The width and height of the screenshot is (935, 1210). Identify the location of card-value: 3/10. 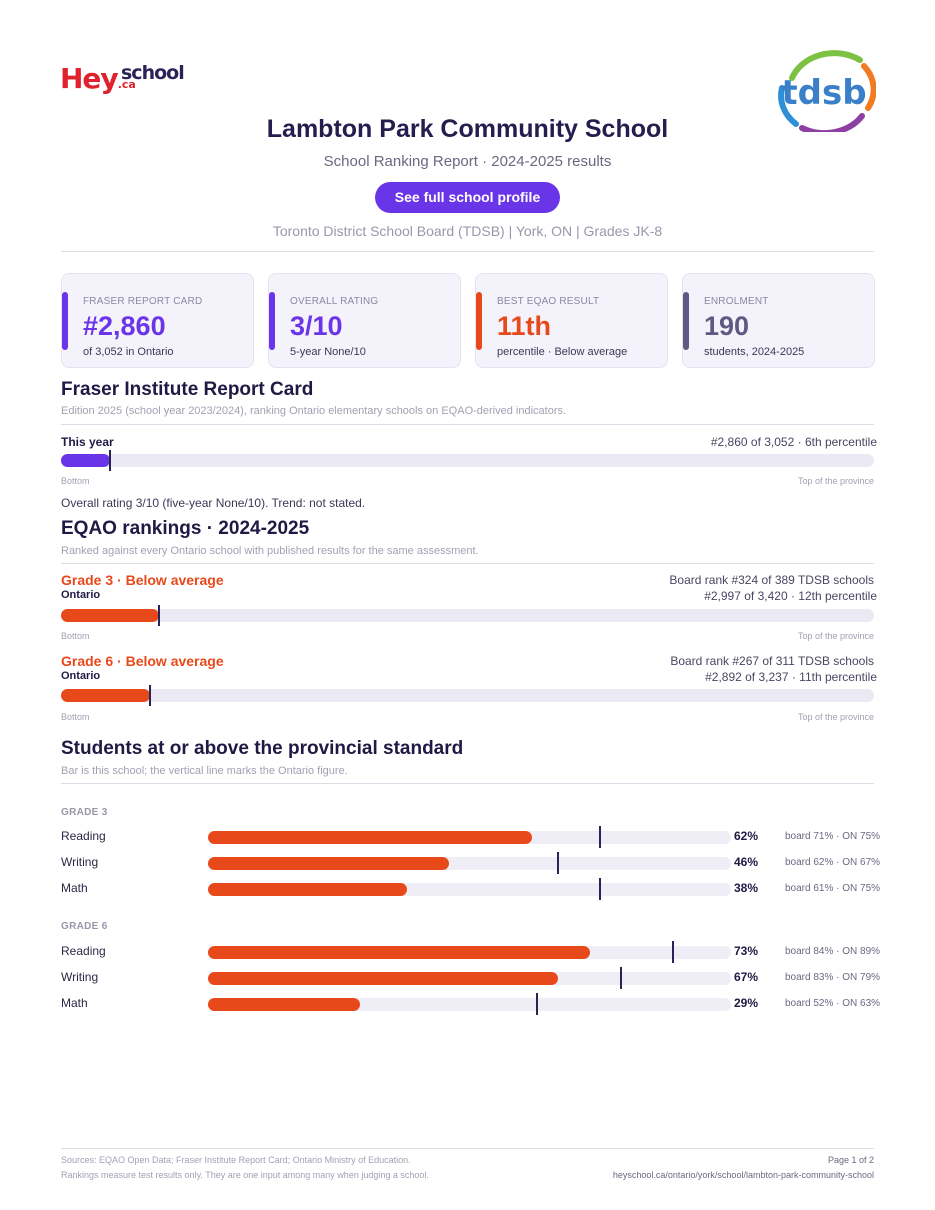
(316, 326).